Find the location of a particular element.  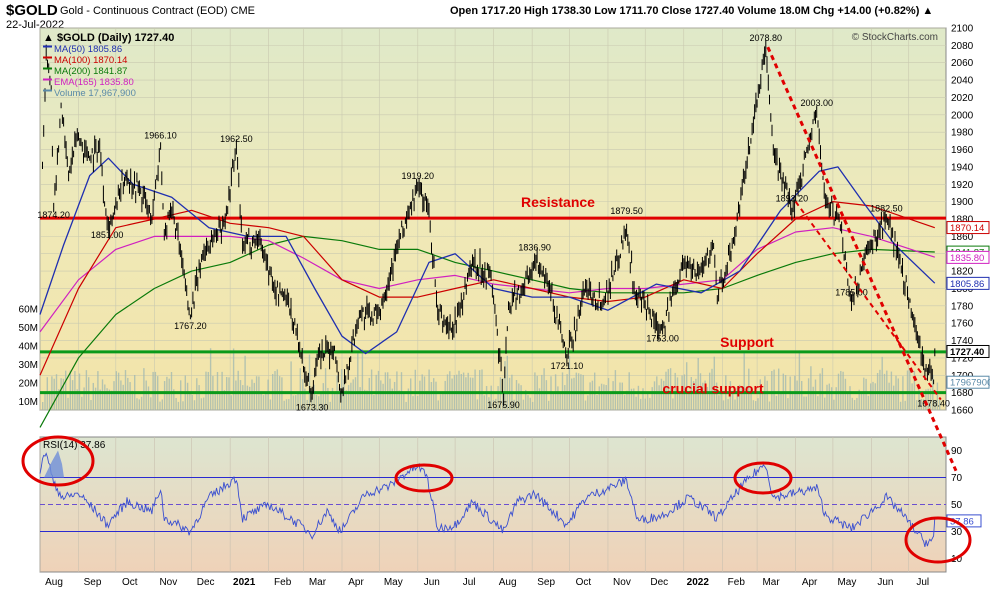

crucial-support-label: crucial support is located at coordinates (712, 389).